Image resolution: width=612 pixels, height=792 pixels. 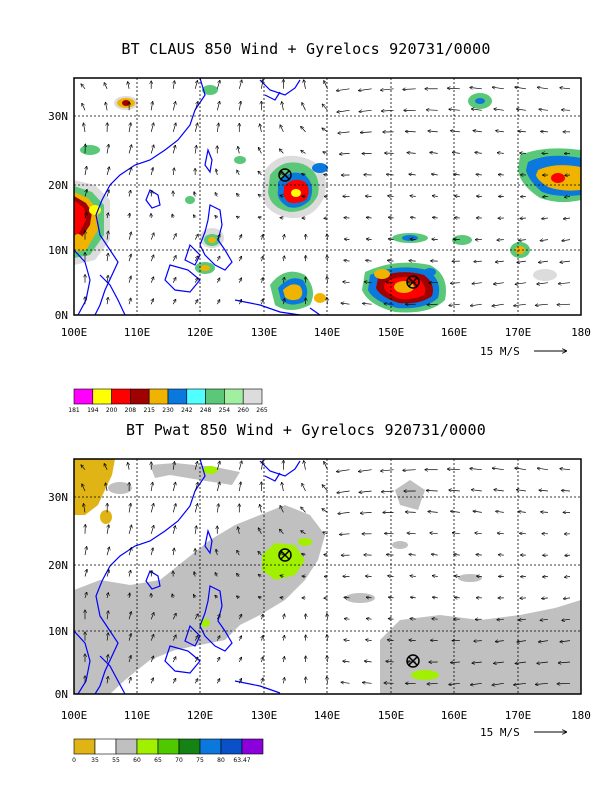 I want to click on colorbar-label: 248, so click(x=206, y=410).